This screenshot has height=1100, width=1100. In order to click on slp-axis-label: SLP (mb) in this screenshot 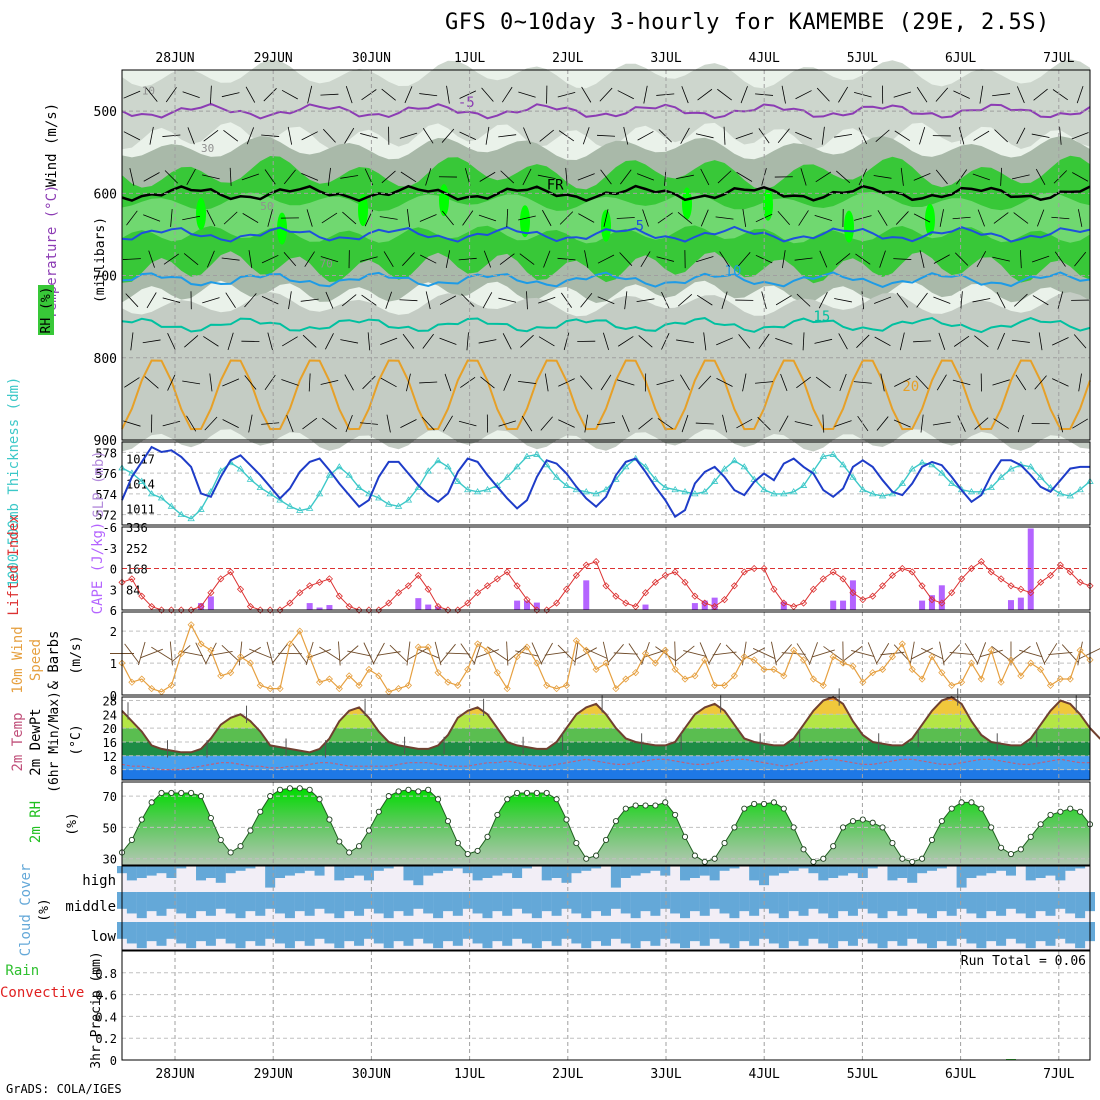, I will do `click(99, 483)`.